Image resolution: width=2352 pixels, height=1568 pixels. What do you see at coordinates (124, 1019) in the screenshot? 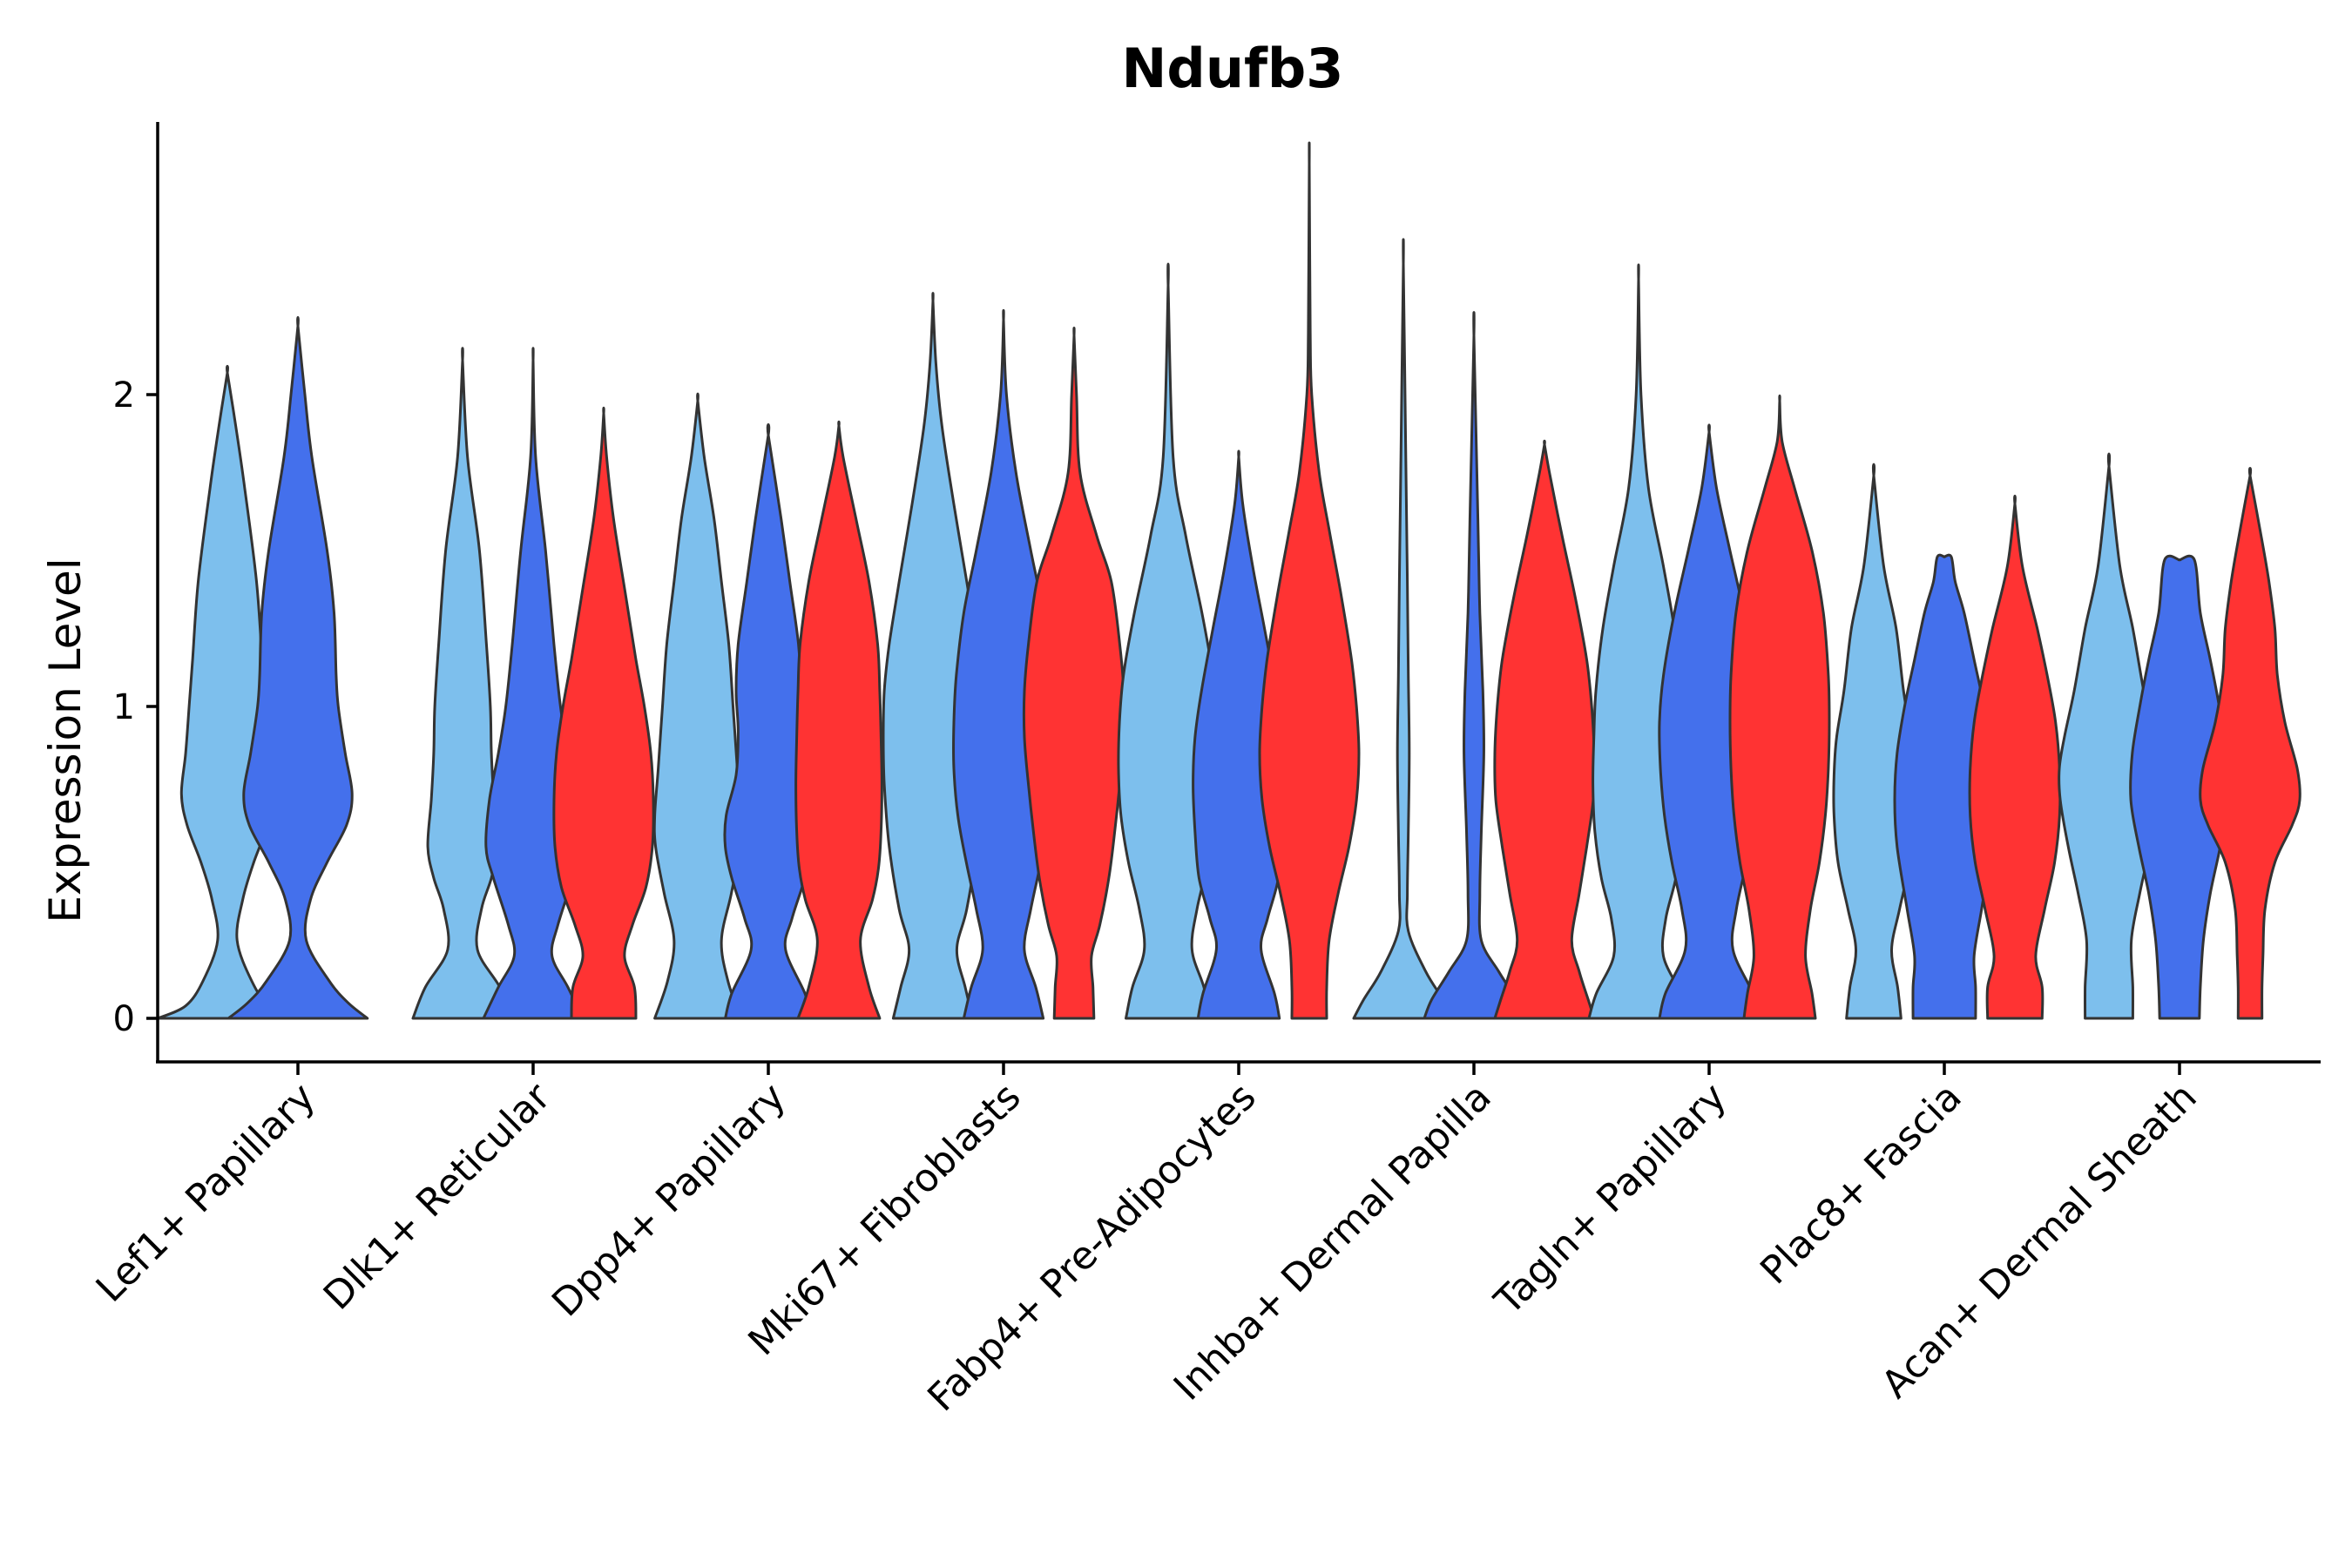
I see `y-tick-label-0: 0` at bounding box center [124, 1019].